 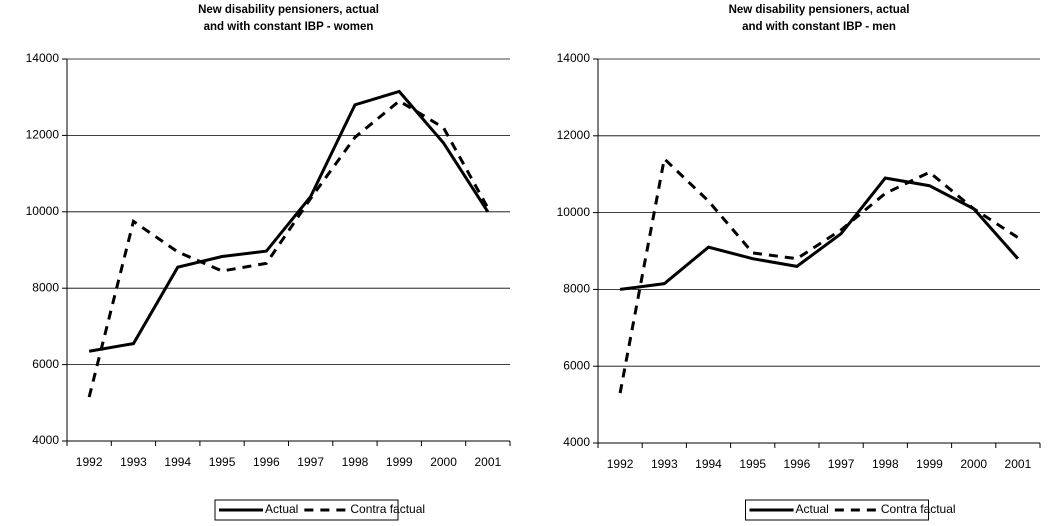 I want to click on series-line, so click(x=819, y=233).